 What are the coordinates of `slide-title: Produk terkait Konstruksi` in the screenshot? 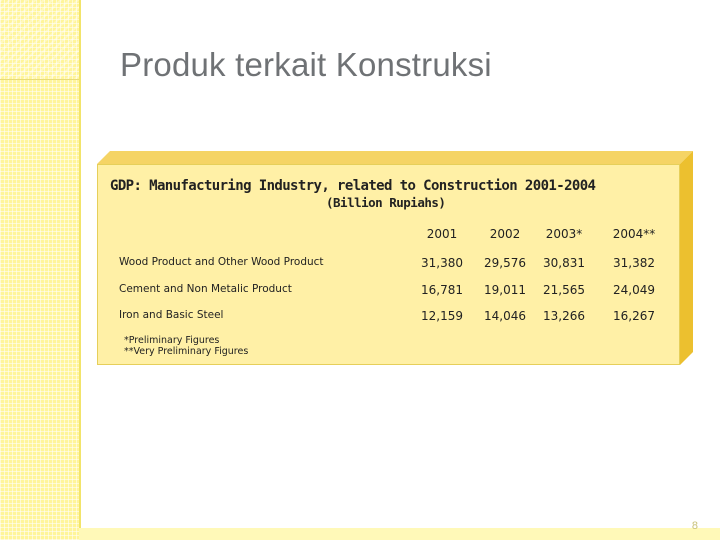 It's located at (306, 64).